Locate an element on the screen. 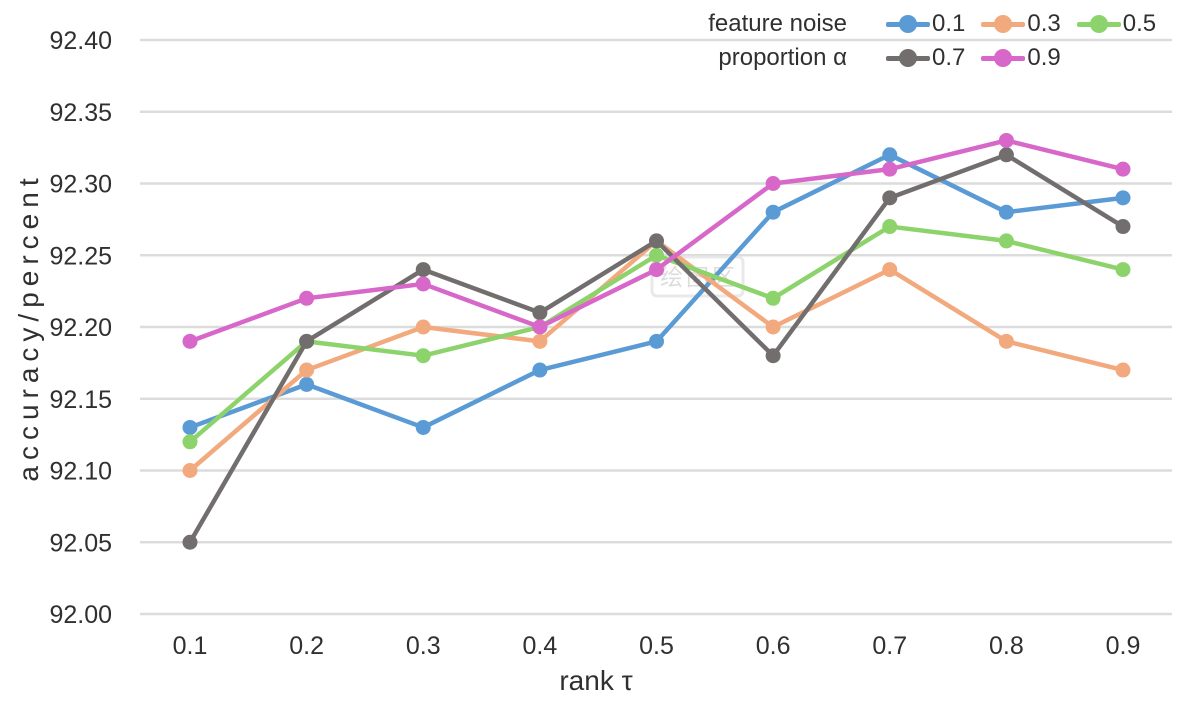 This screenshot has width=1187, height=703. data-point-0.7-x0.1 is located at coordinates (190, 542).